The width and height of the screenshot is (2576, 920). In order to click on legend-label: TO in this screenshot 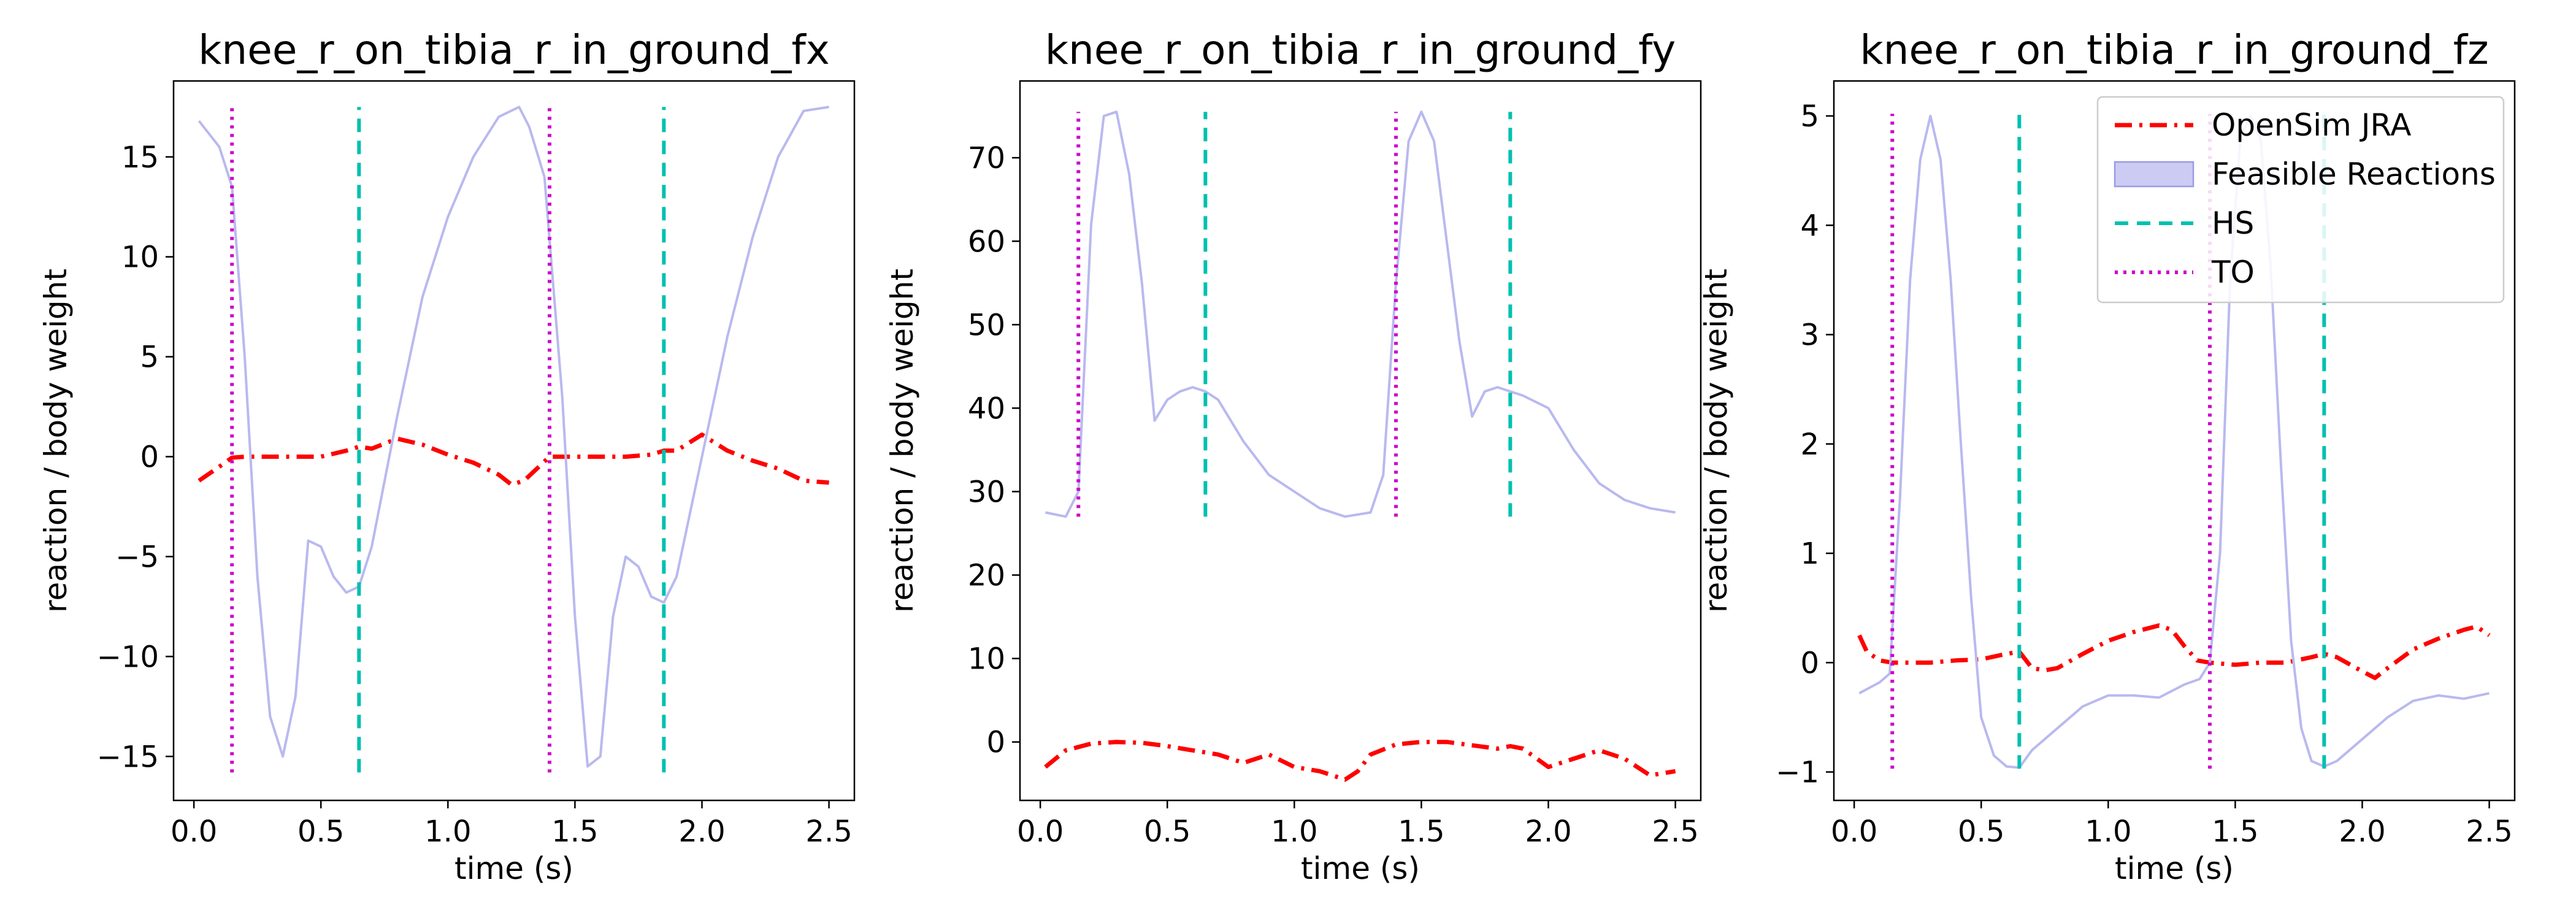, I will do `click(2233, 272)`.